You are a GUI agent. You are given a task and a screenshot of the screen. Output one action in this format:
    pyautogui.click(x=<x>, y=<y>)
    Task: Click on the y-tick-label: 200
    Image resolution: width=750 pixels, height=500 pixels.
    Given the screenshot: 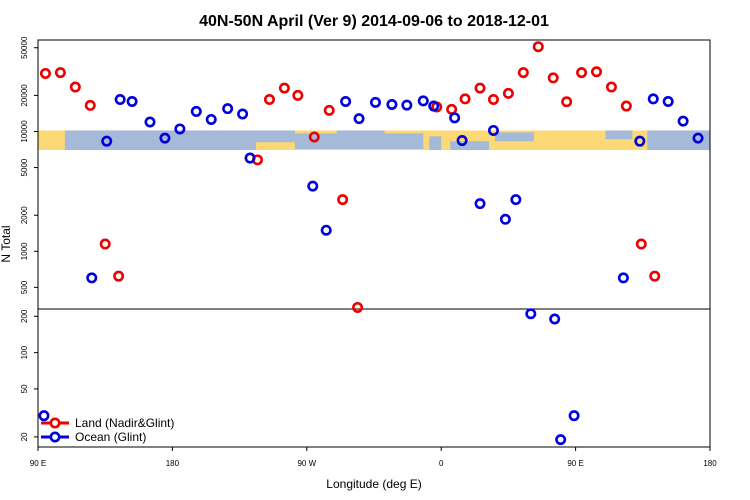 What is the action you would take?
    pyautogui.click(x=24, y=316)
    